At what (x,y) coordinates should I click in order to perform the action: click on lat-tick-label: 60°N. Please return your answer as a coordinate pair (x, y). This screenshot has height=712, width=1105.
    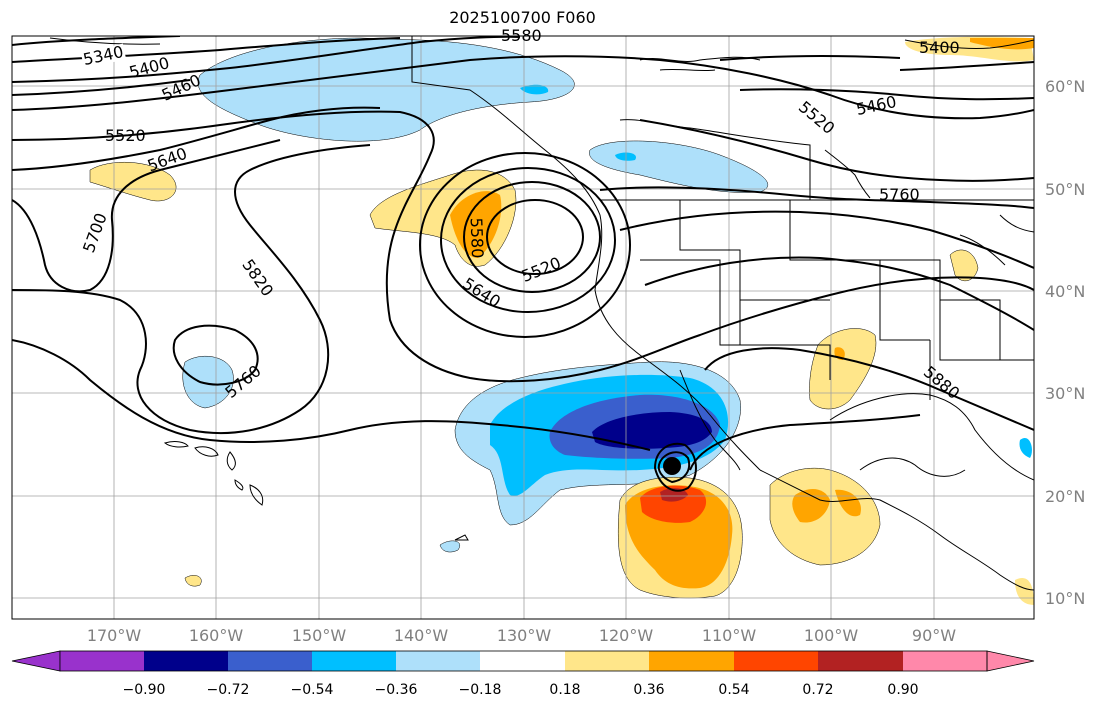
    Looking at the image, I should click on (1065, 86).